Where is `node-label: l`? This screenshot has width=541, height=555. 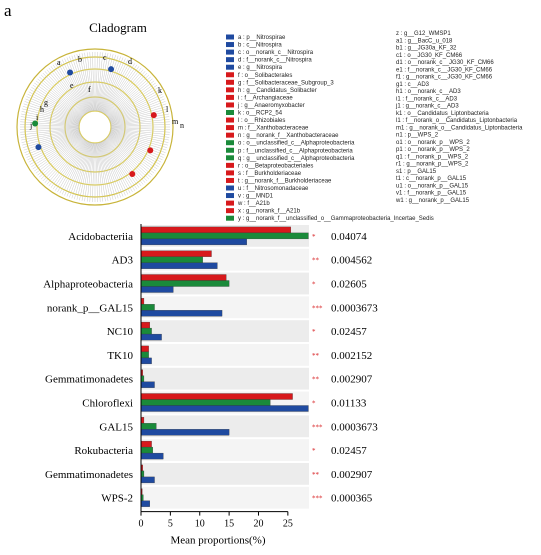 node-label: l is located at coordinates (167, 109).